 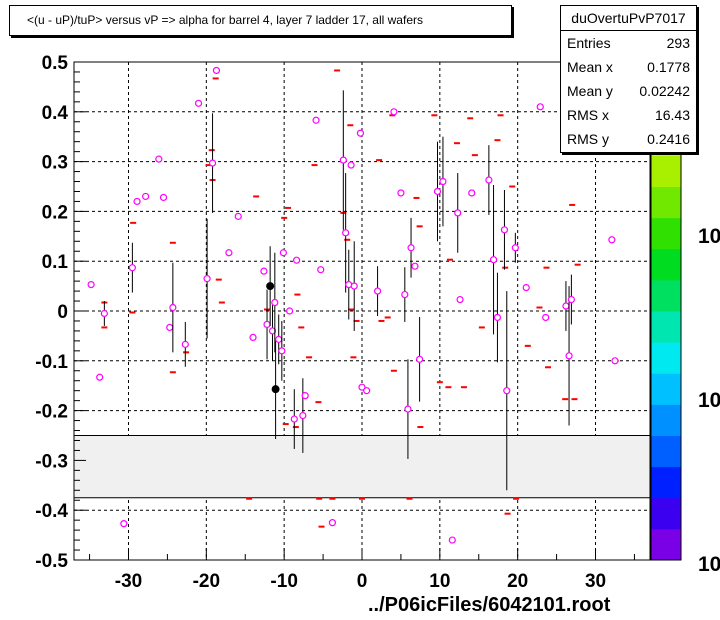 I want to click on x-tick-label: 20, so click(x=517, y=581).